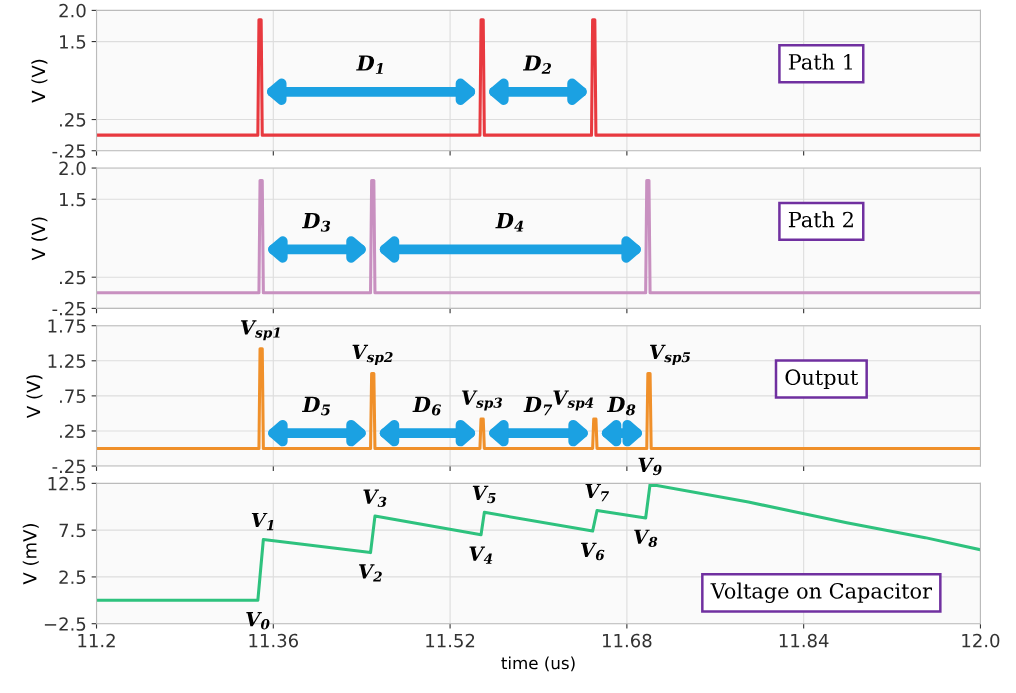 This screenshot has height=693, width=1016. What do you see at coordinates (65, 624) in the screenshot?
I see `y-tick-label: −2.5` at bounding box center [65, 624].